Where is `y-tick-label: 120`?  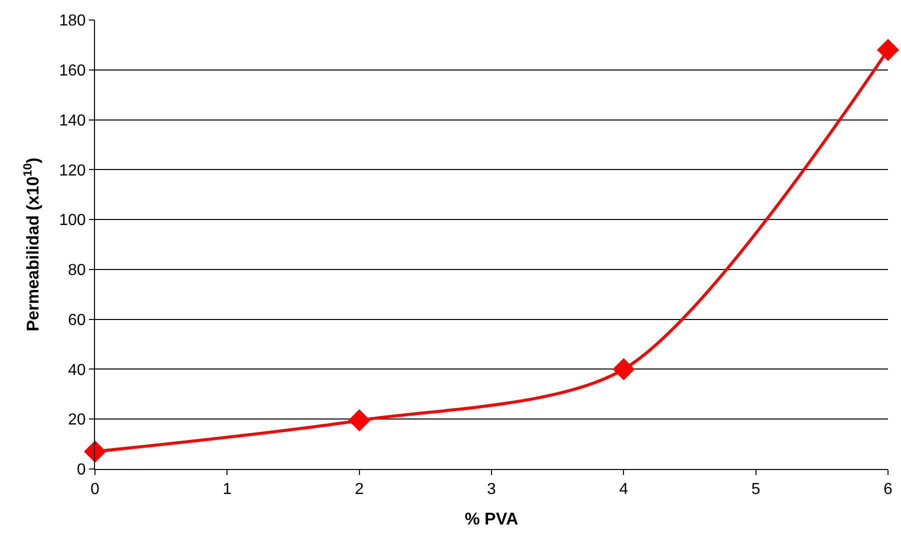
y-tick-label: 120 is located at coordinates (72, 171).